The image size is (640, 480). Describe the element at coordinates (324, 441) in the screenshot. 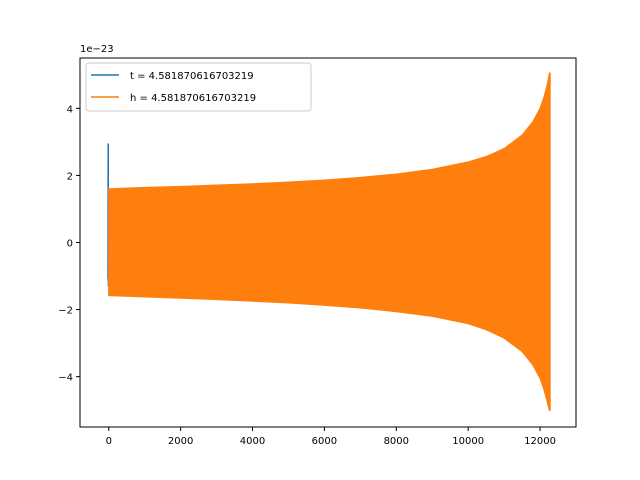

I see `x-tick-label: 6000` at that location.